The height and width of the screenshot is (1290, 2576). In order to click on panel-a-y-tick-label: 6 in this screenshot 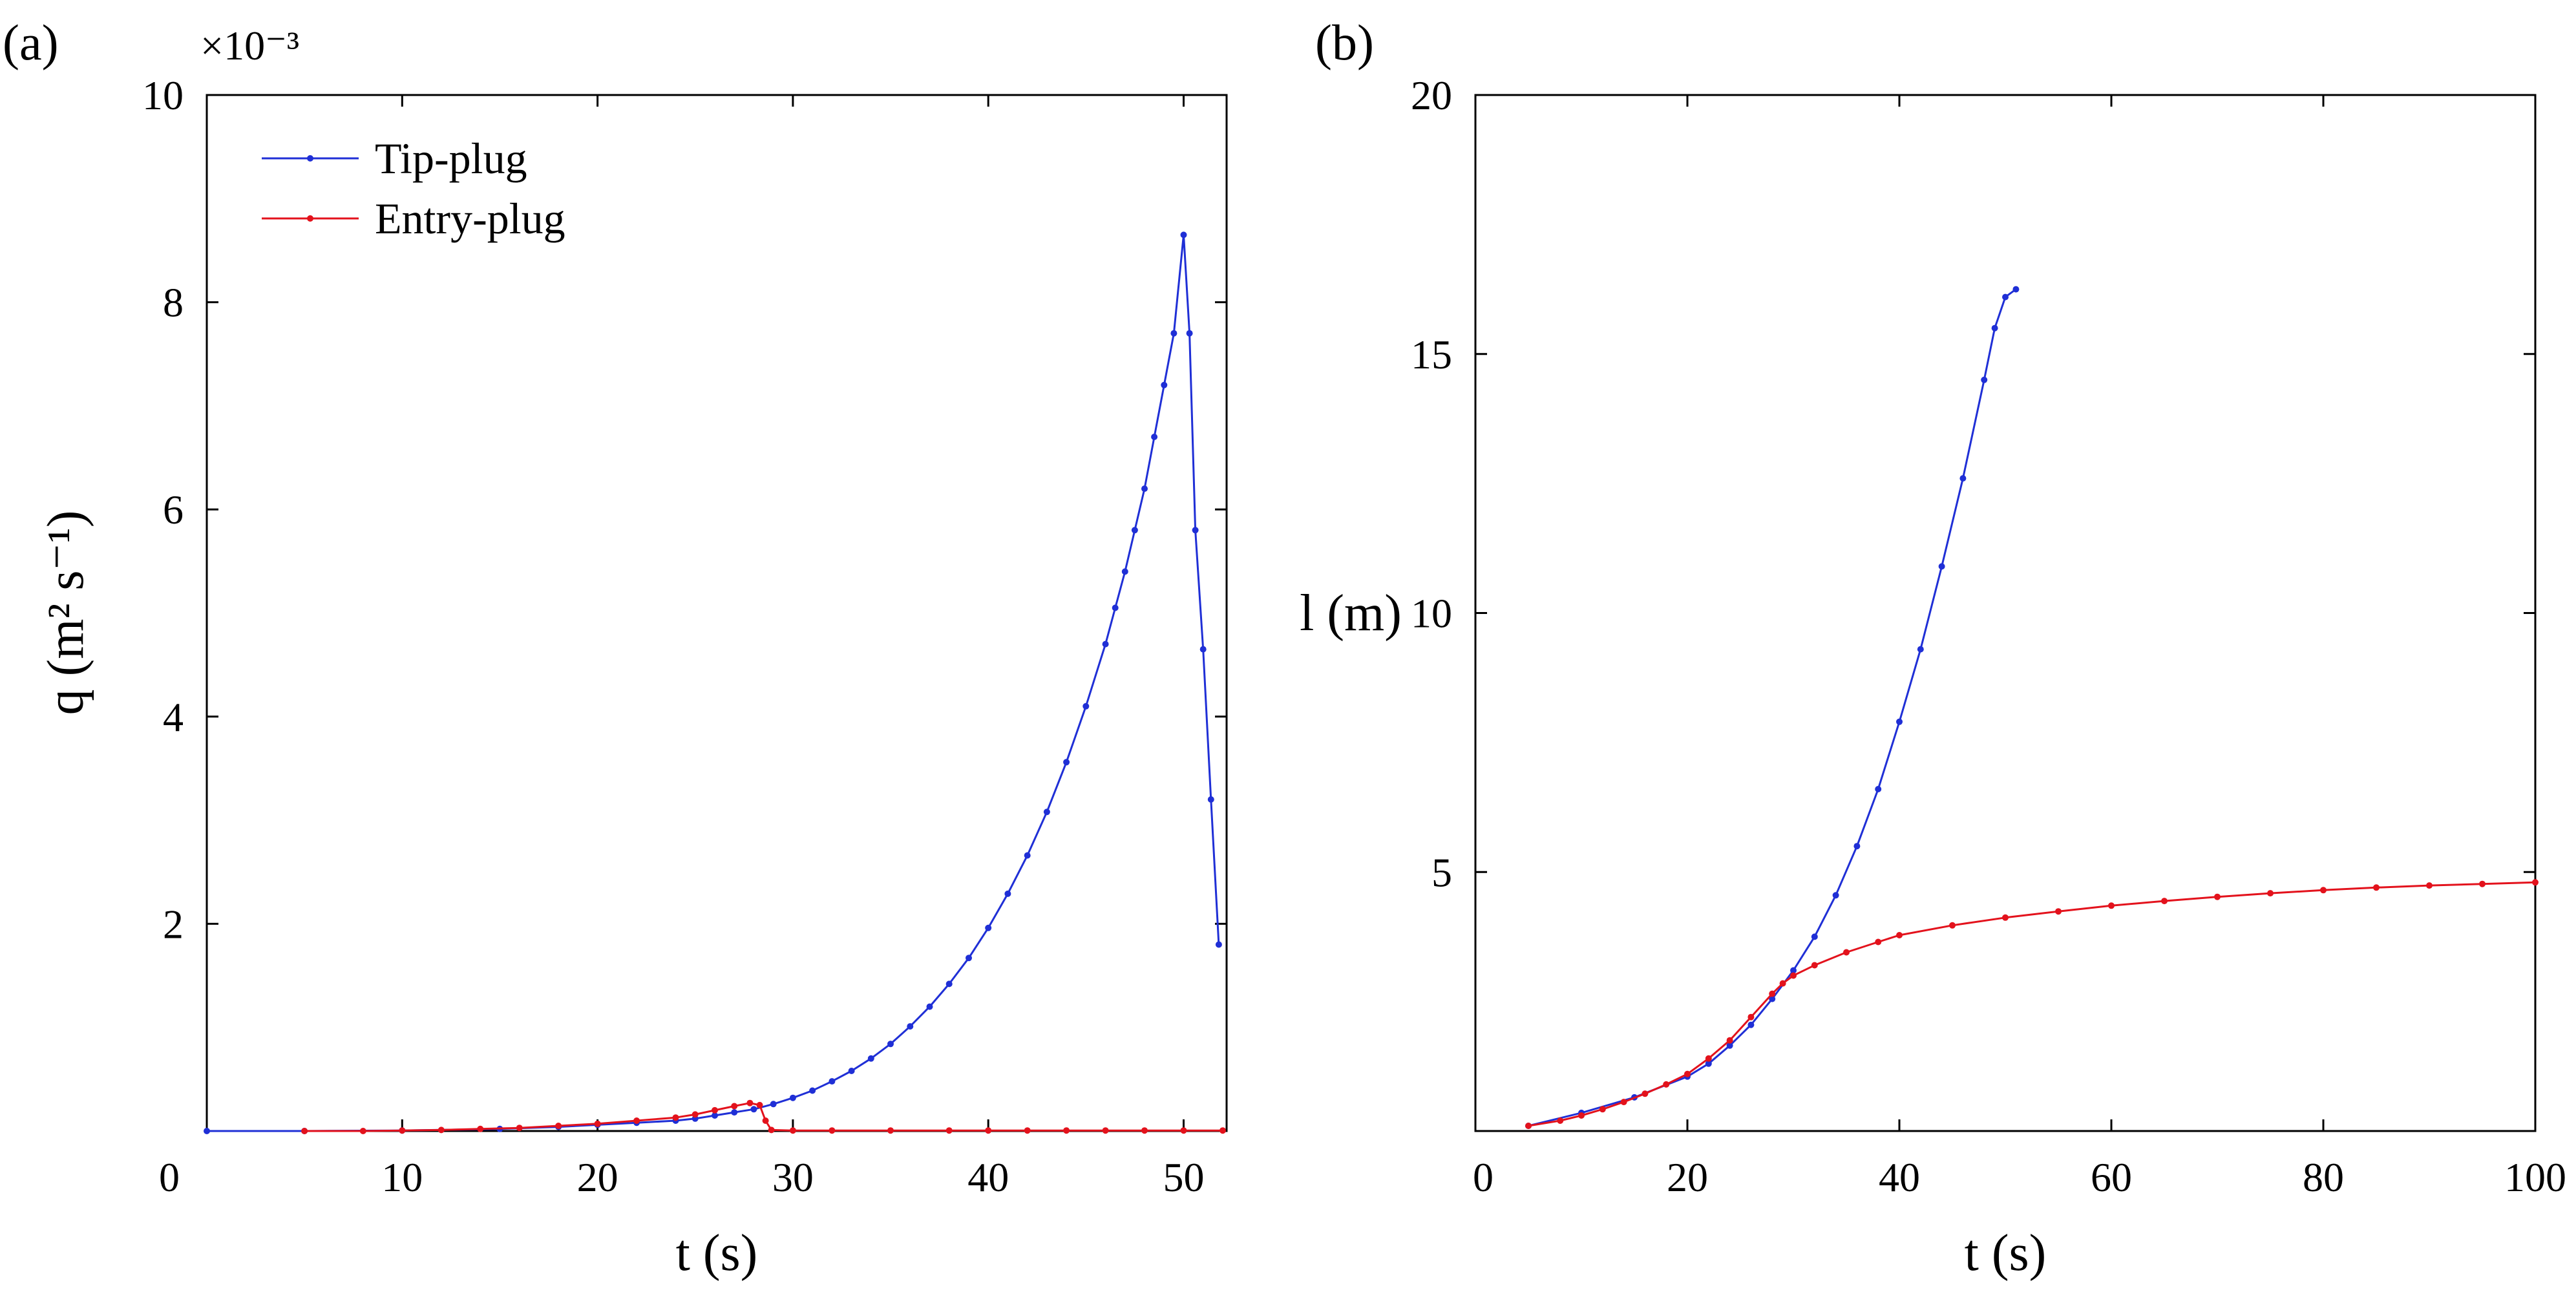, I will do `click(173, 510)`.